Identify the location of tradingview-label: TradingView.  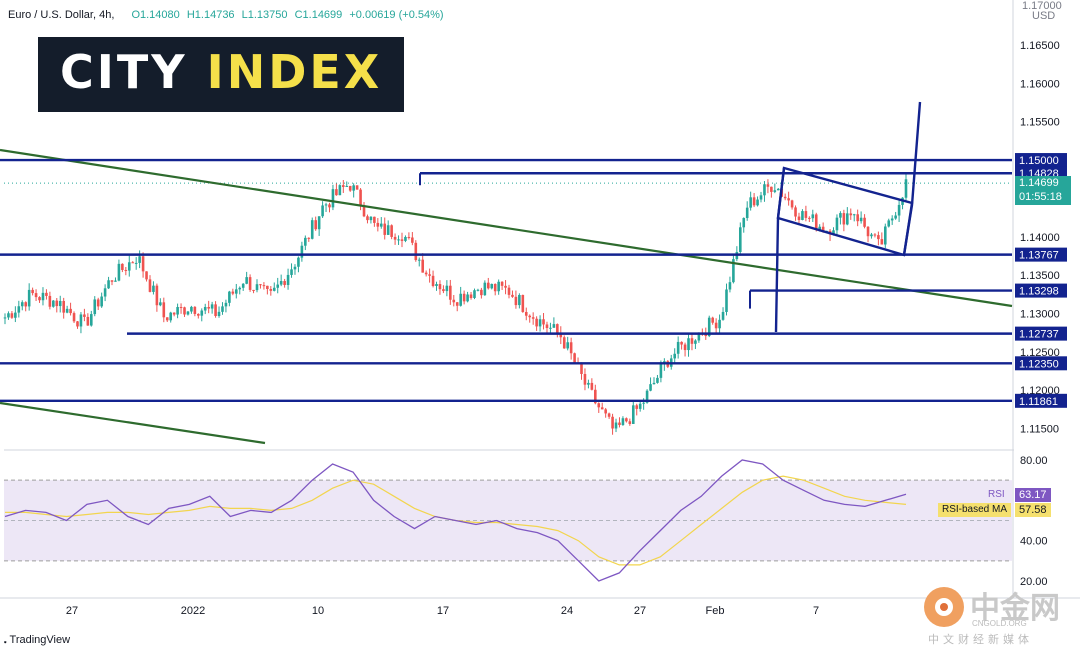
(40, 640).